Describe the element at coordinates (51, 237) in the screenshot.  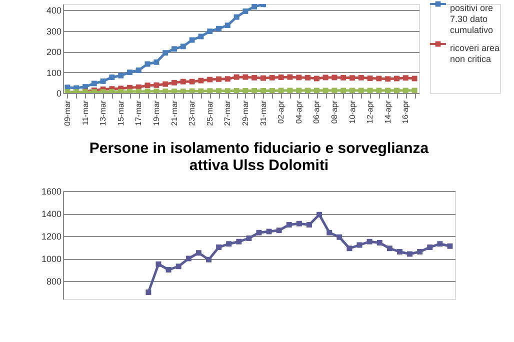
I see `y-tick-label: 1200` at that location.